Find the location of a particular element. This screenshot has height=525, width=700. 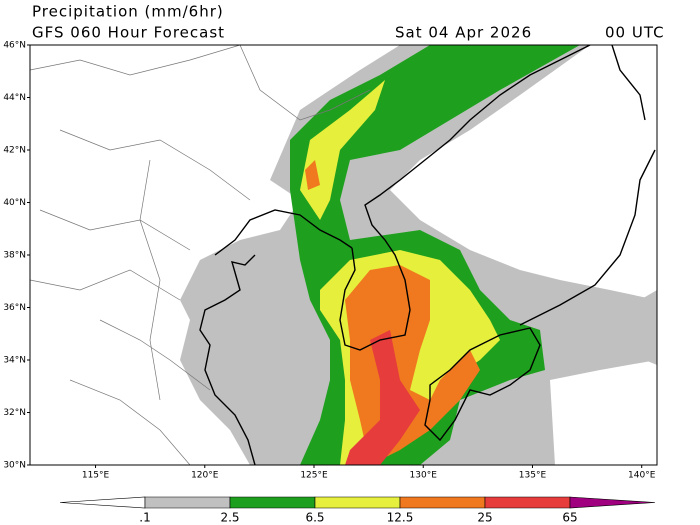

colorbar-label: 25 is located at coordinates (484, 518).